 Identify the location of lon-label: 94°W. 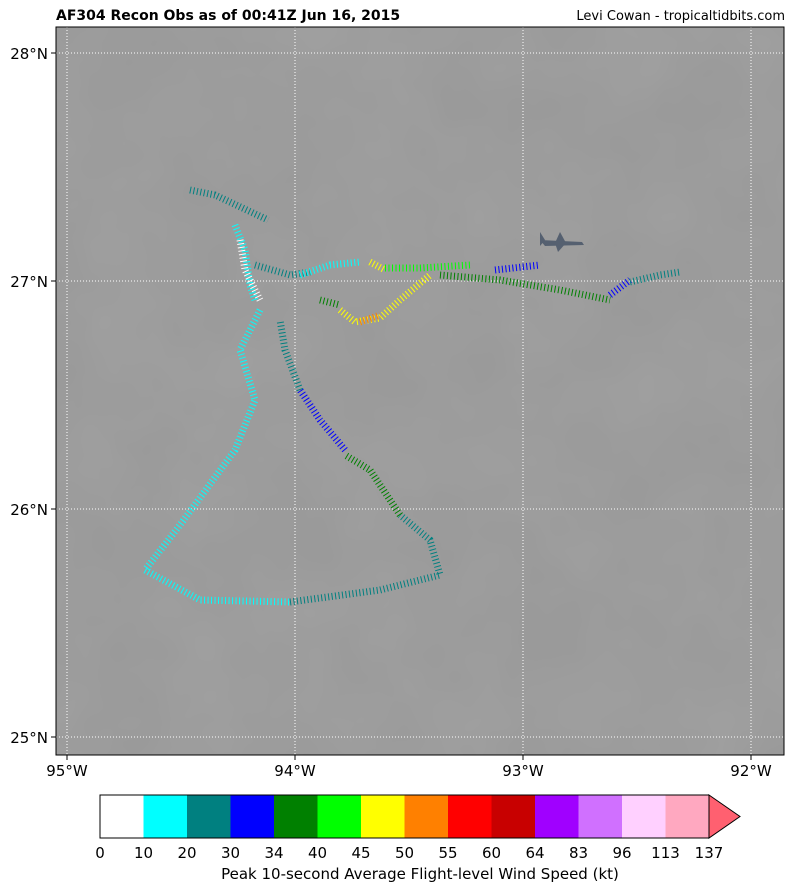
(295, 771).